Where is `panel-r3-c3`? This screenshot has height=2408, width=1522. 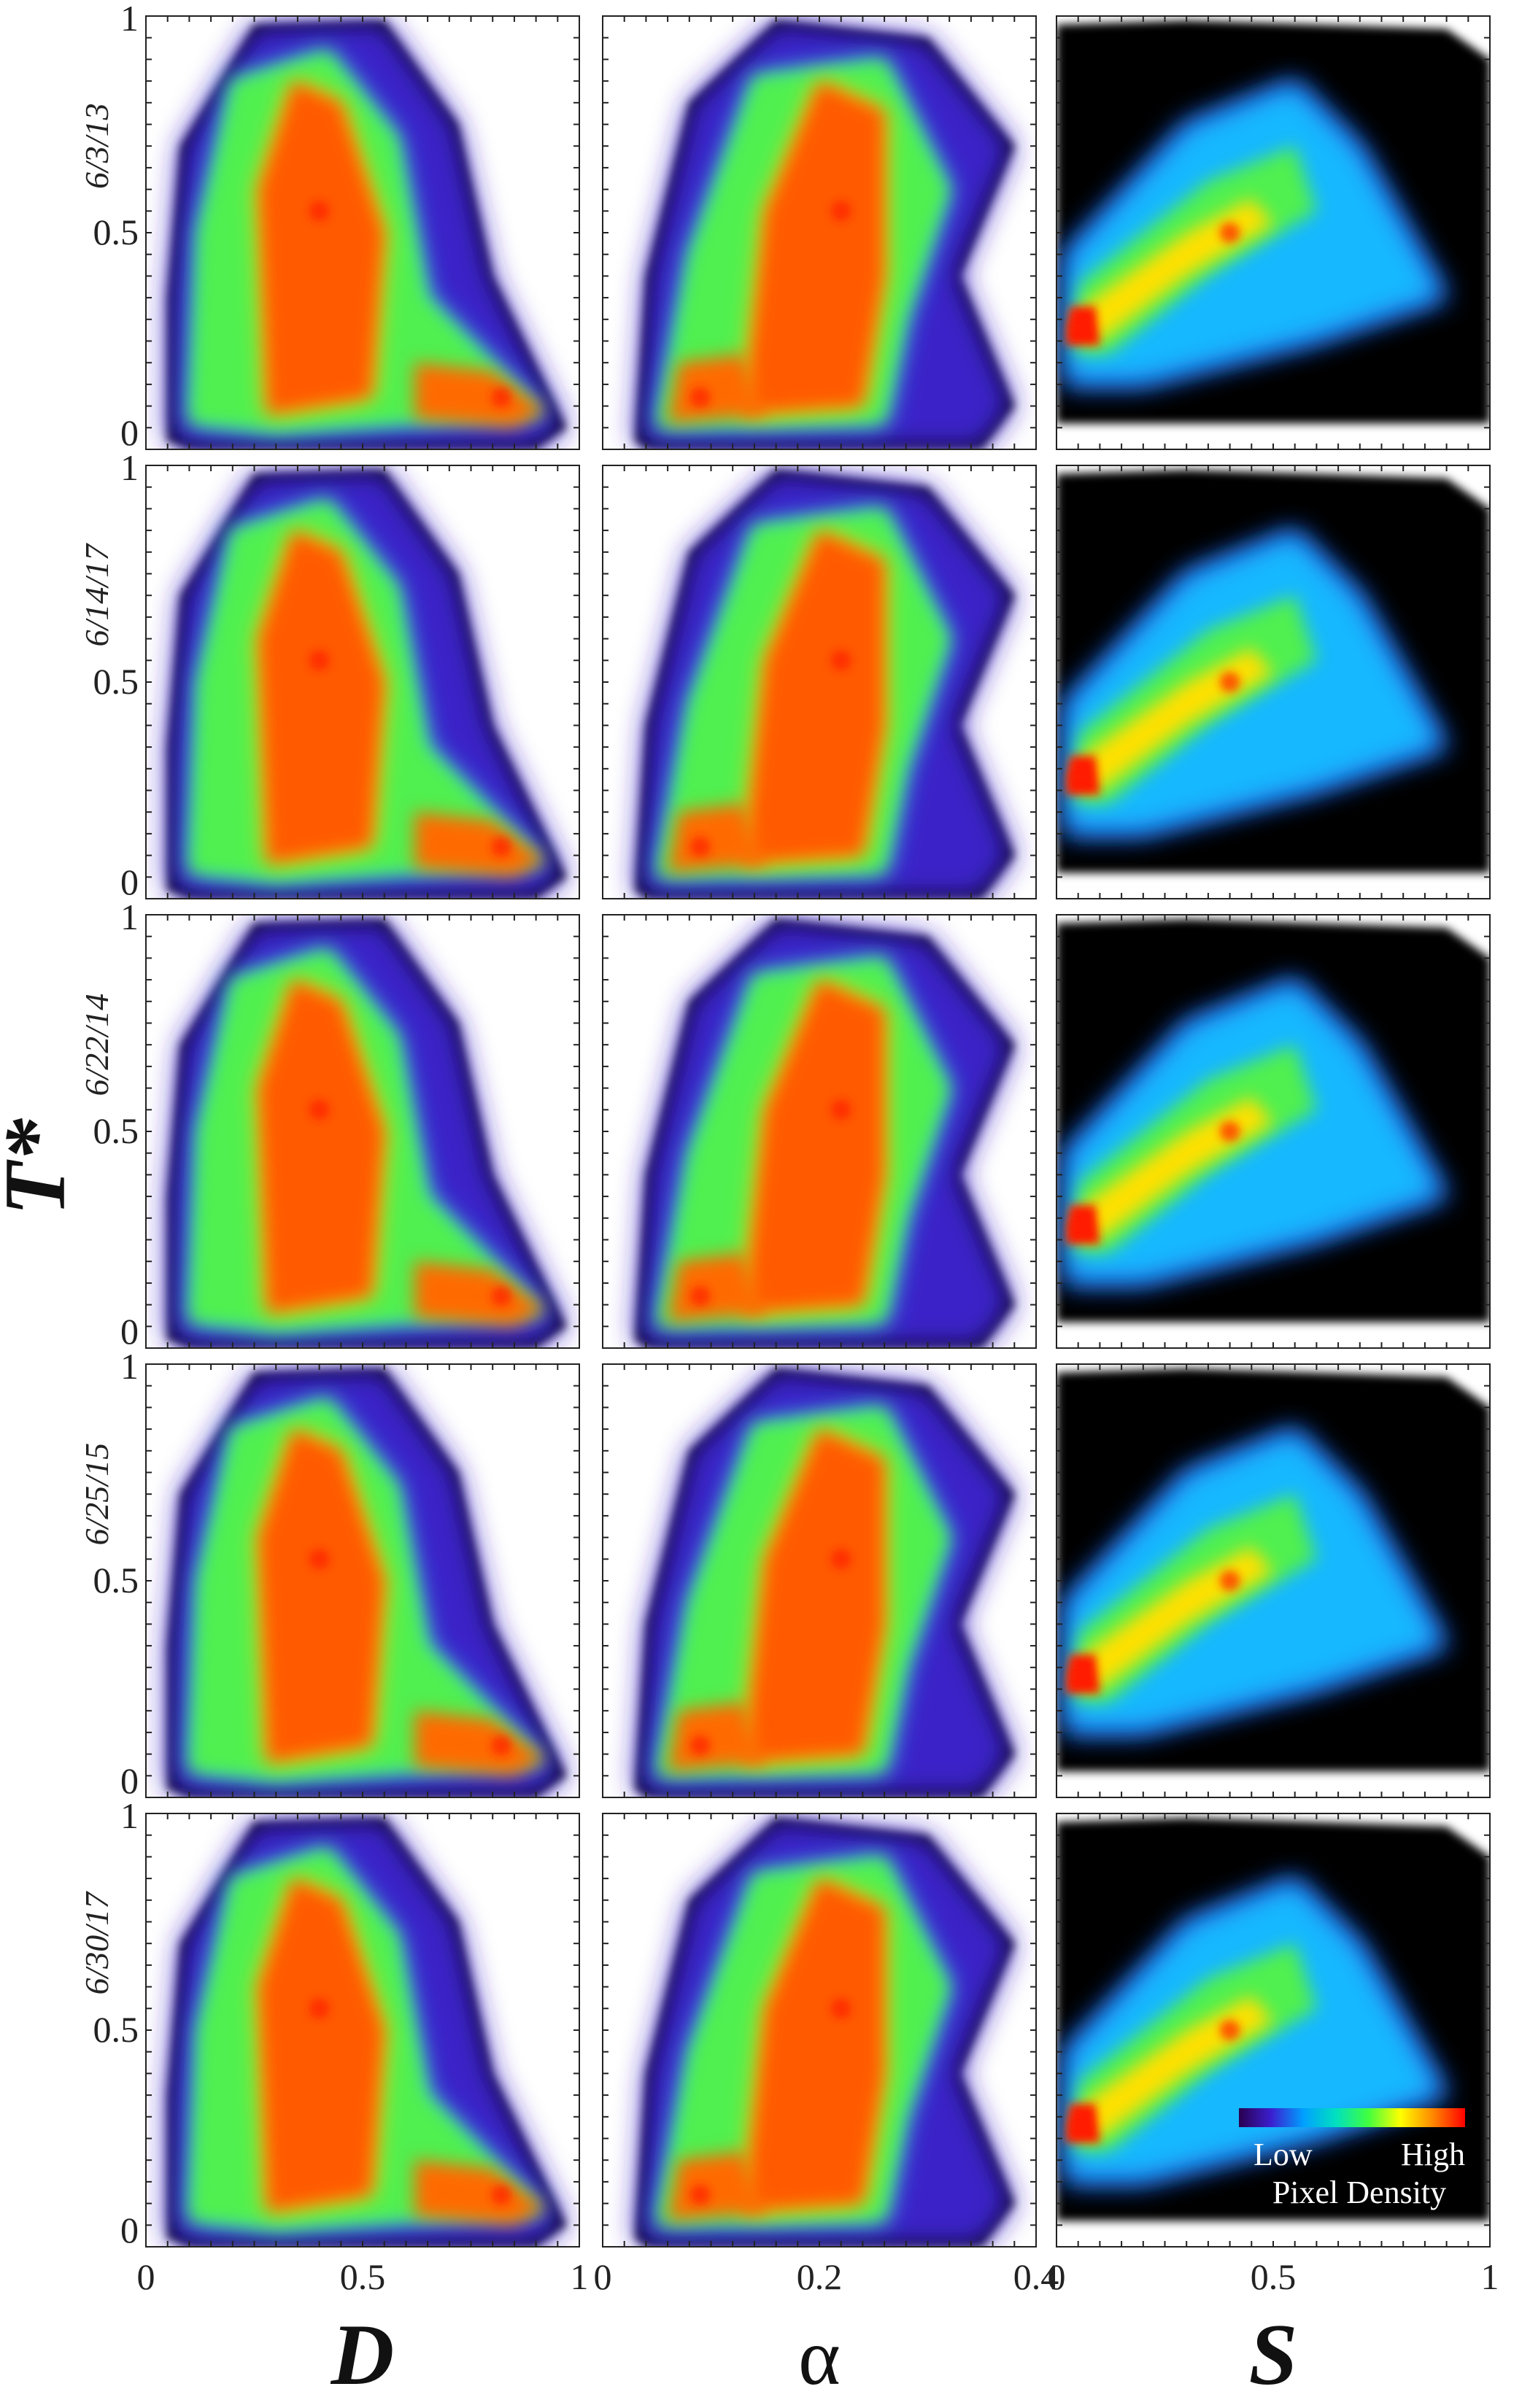
panel-r3-c3 is located at coordinates (1273, 1131).